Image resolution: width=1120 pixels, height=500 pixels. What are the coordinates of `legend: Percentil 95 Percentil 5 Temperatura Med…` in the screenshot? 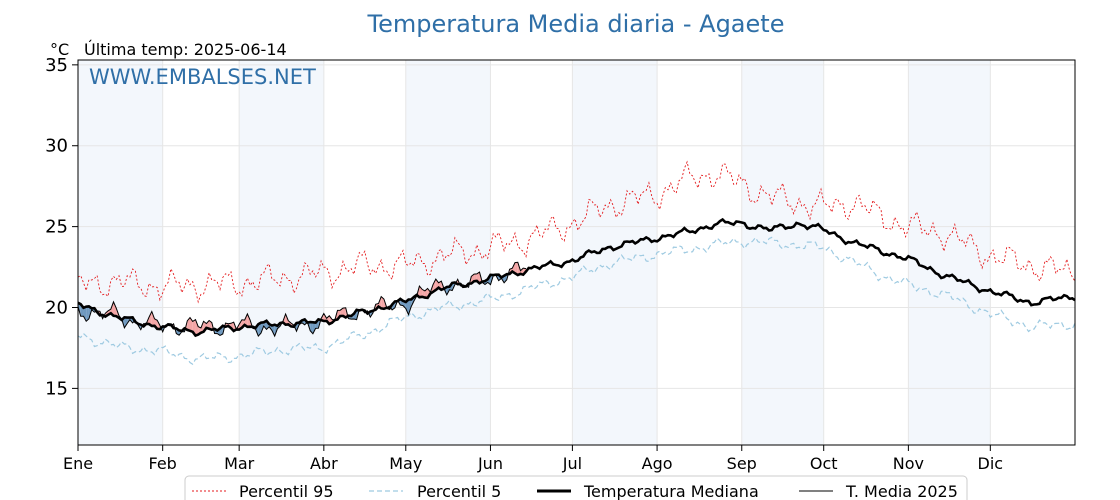 It's located at (576, 487).